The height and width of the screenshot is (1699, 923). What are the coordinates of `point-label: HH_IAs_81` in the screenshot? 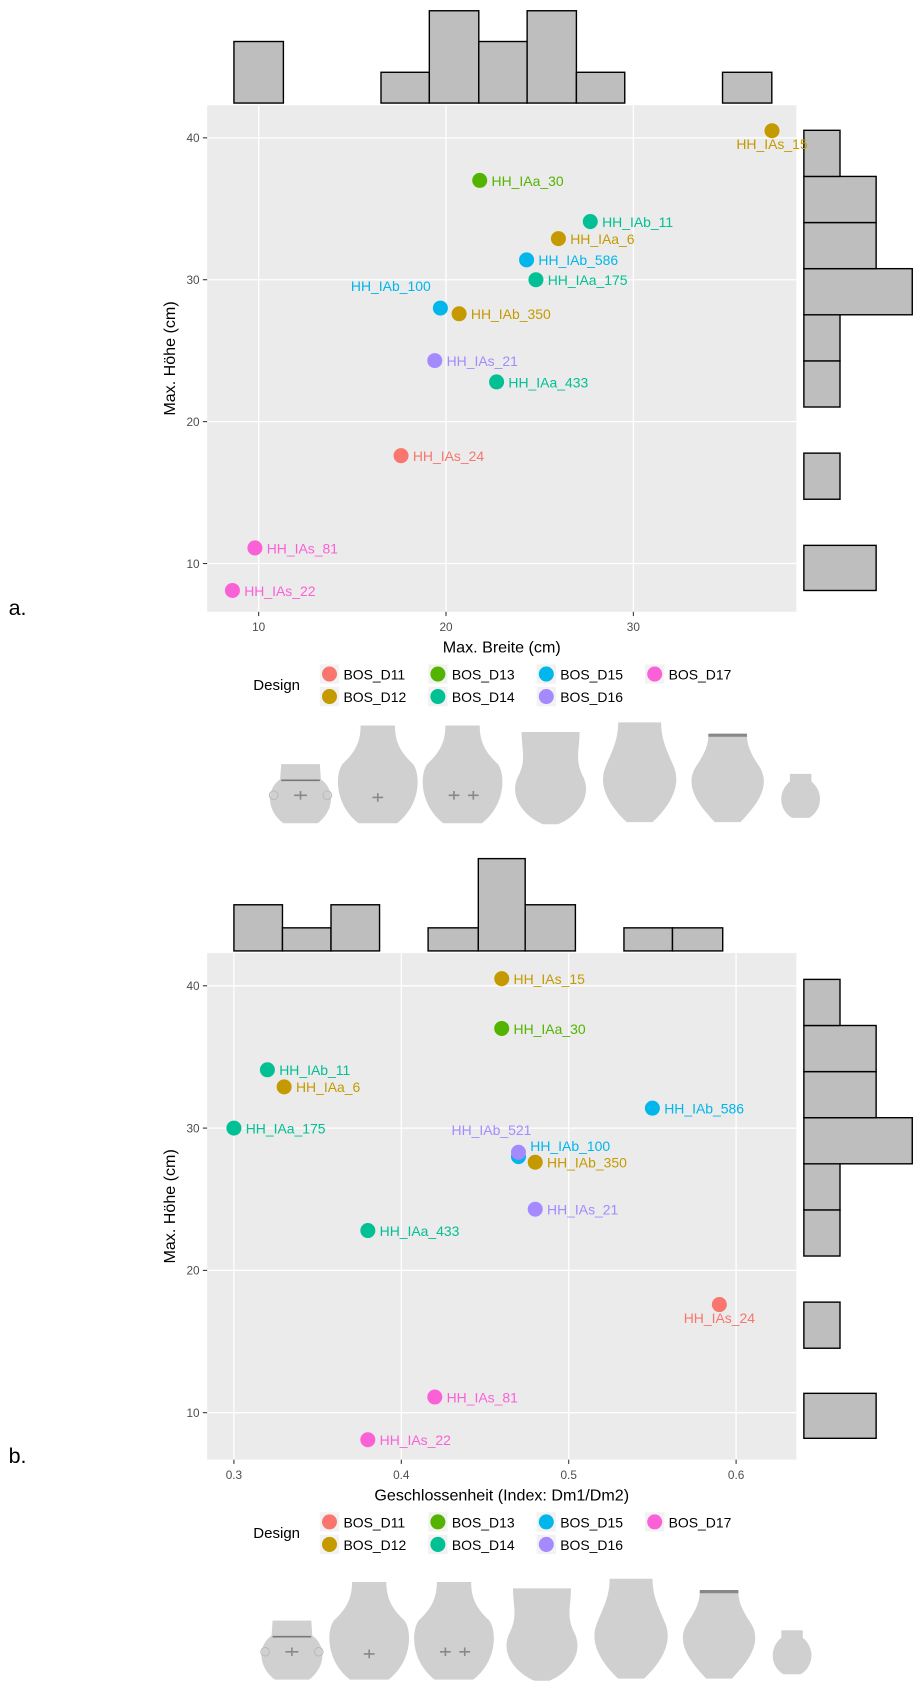 It's located at (483, 1397).